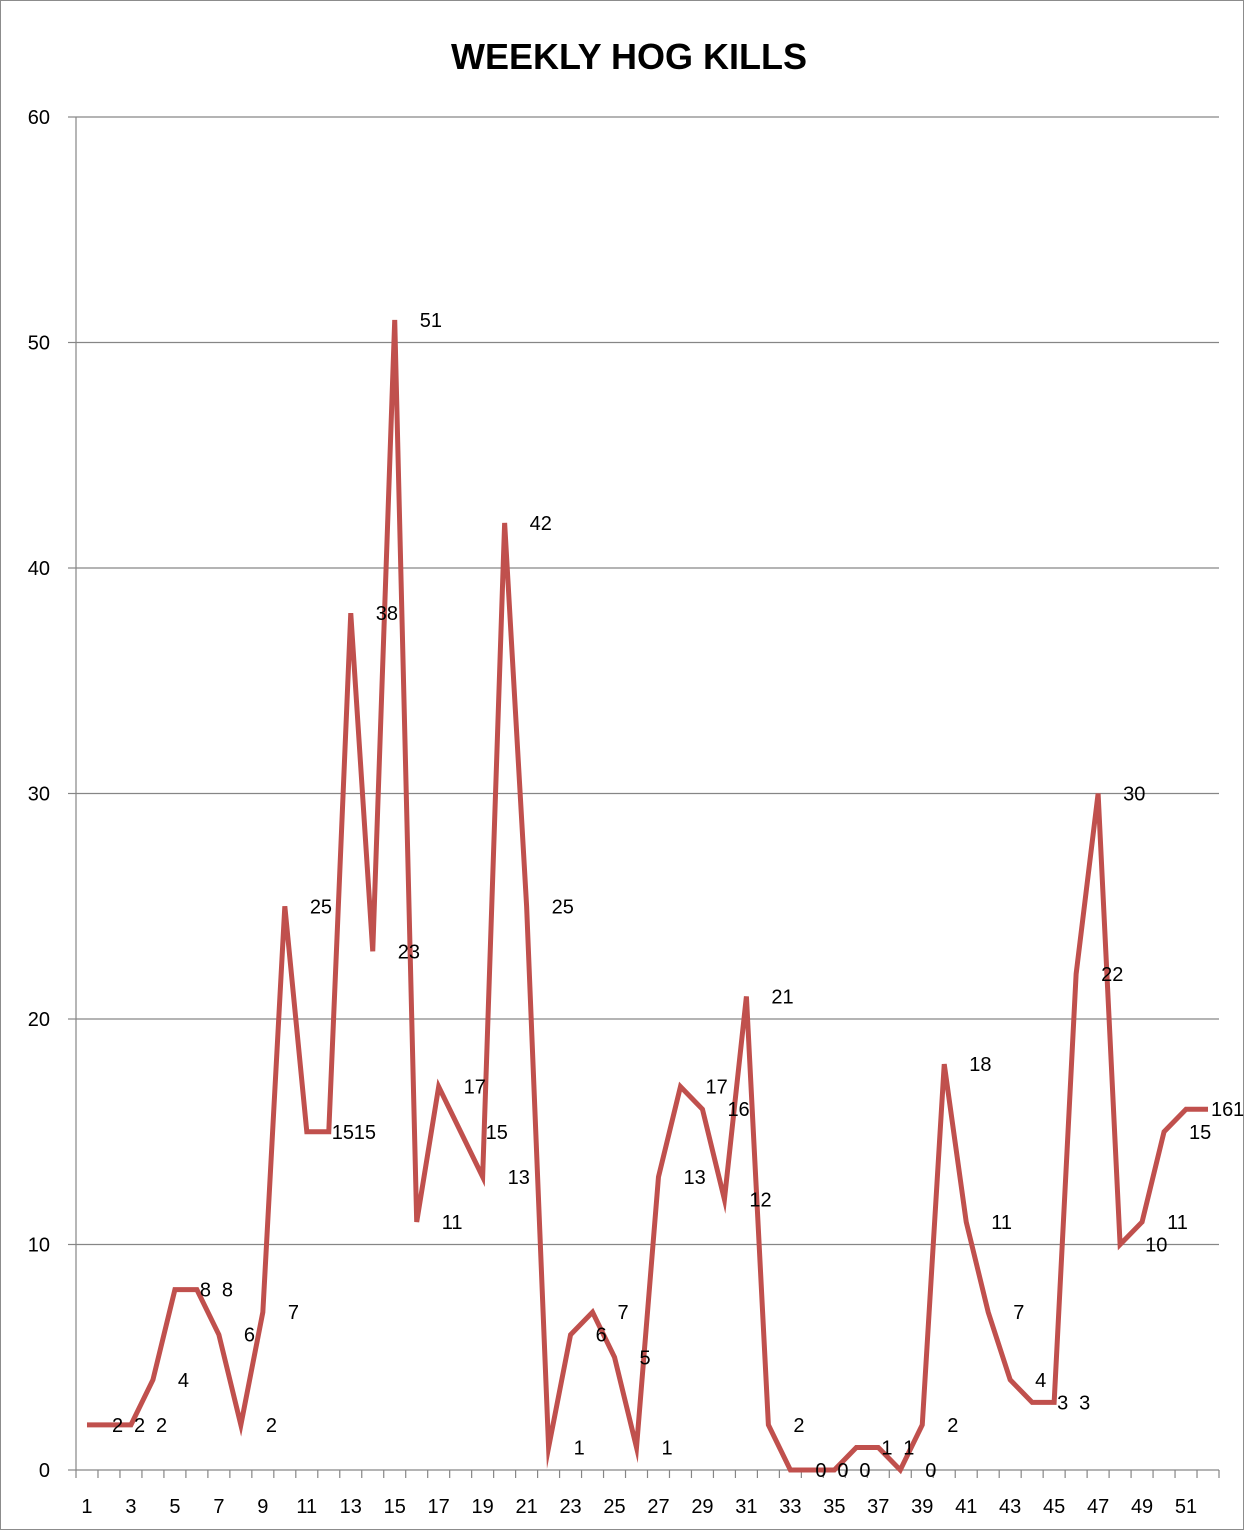 This screenshot has width=1244, height=1531. Describe the element at coordinates (39, 569) in the screenshot. I see `y-tick-label: 40` at that location.